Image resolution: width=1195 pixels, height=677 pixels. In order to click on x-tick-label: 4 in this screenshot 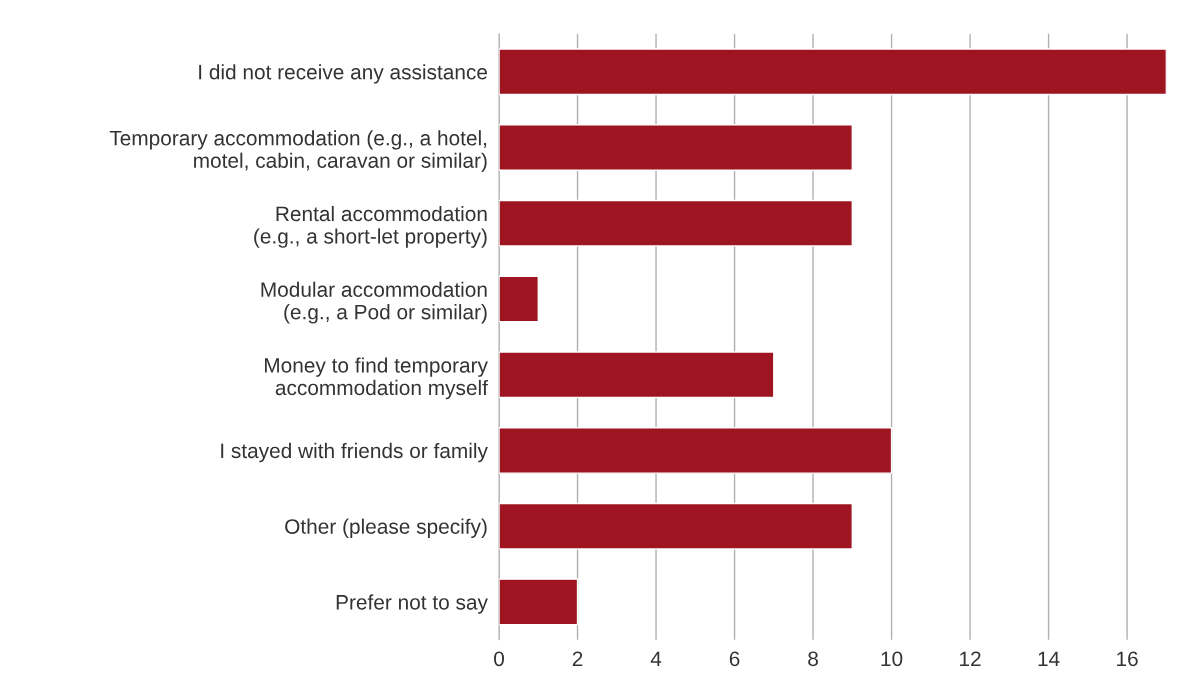, I will do `click(656, 658)`.